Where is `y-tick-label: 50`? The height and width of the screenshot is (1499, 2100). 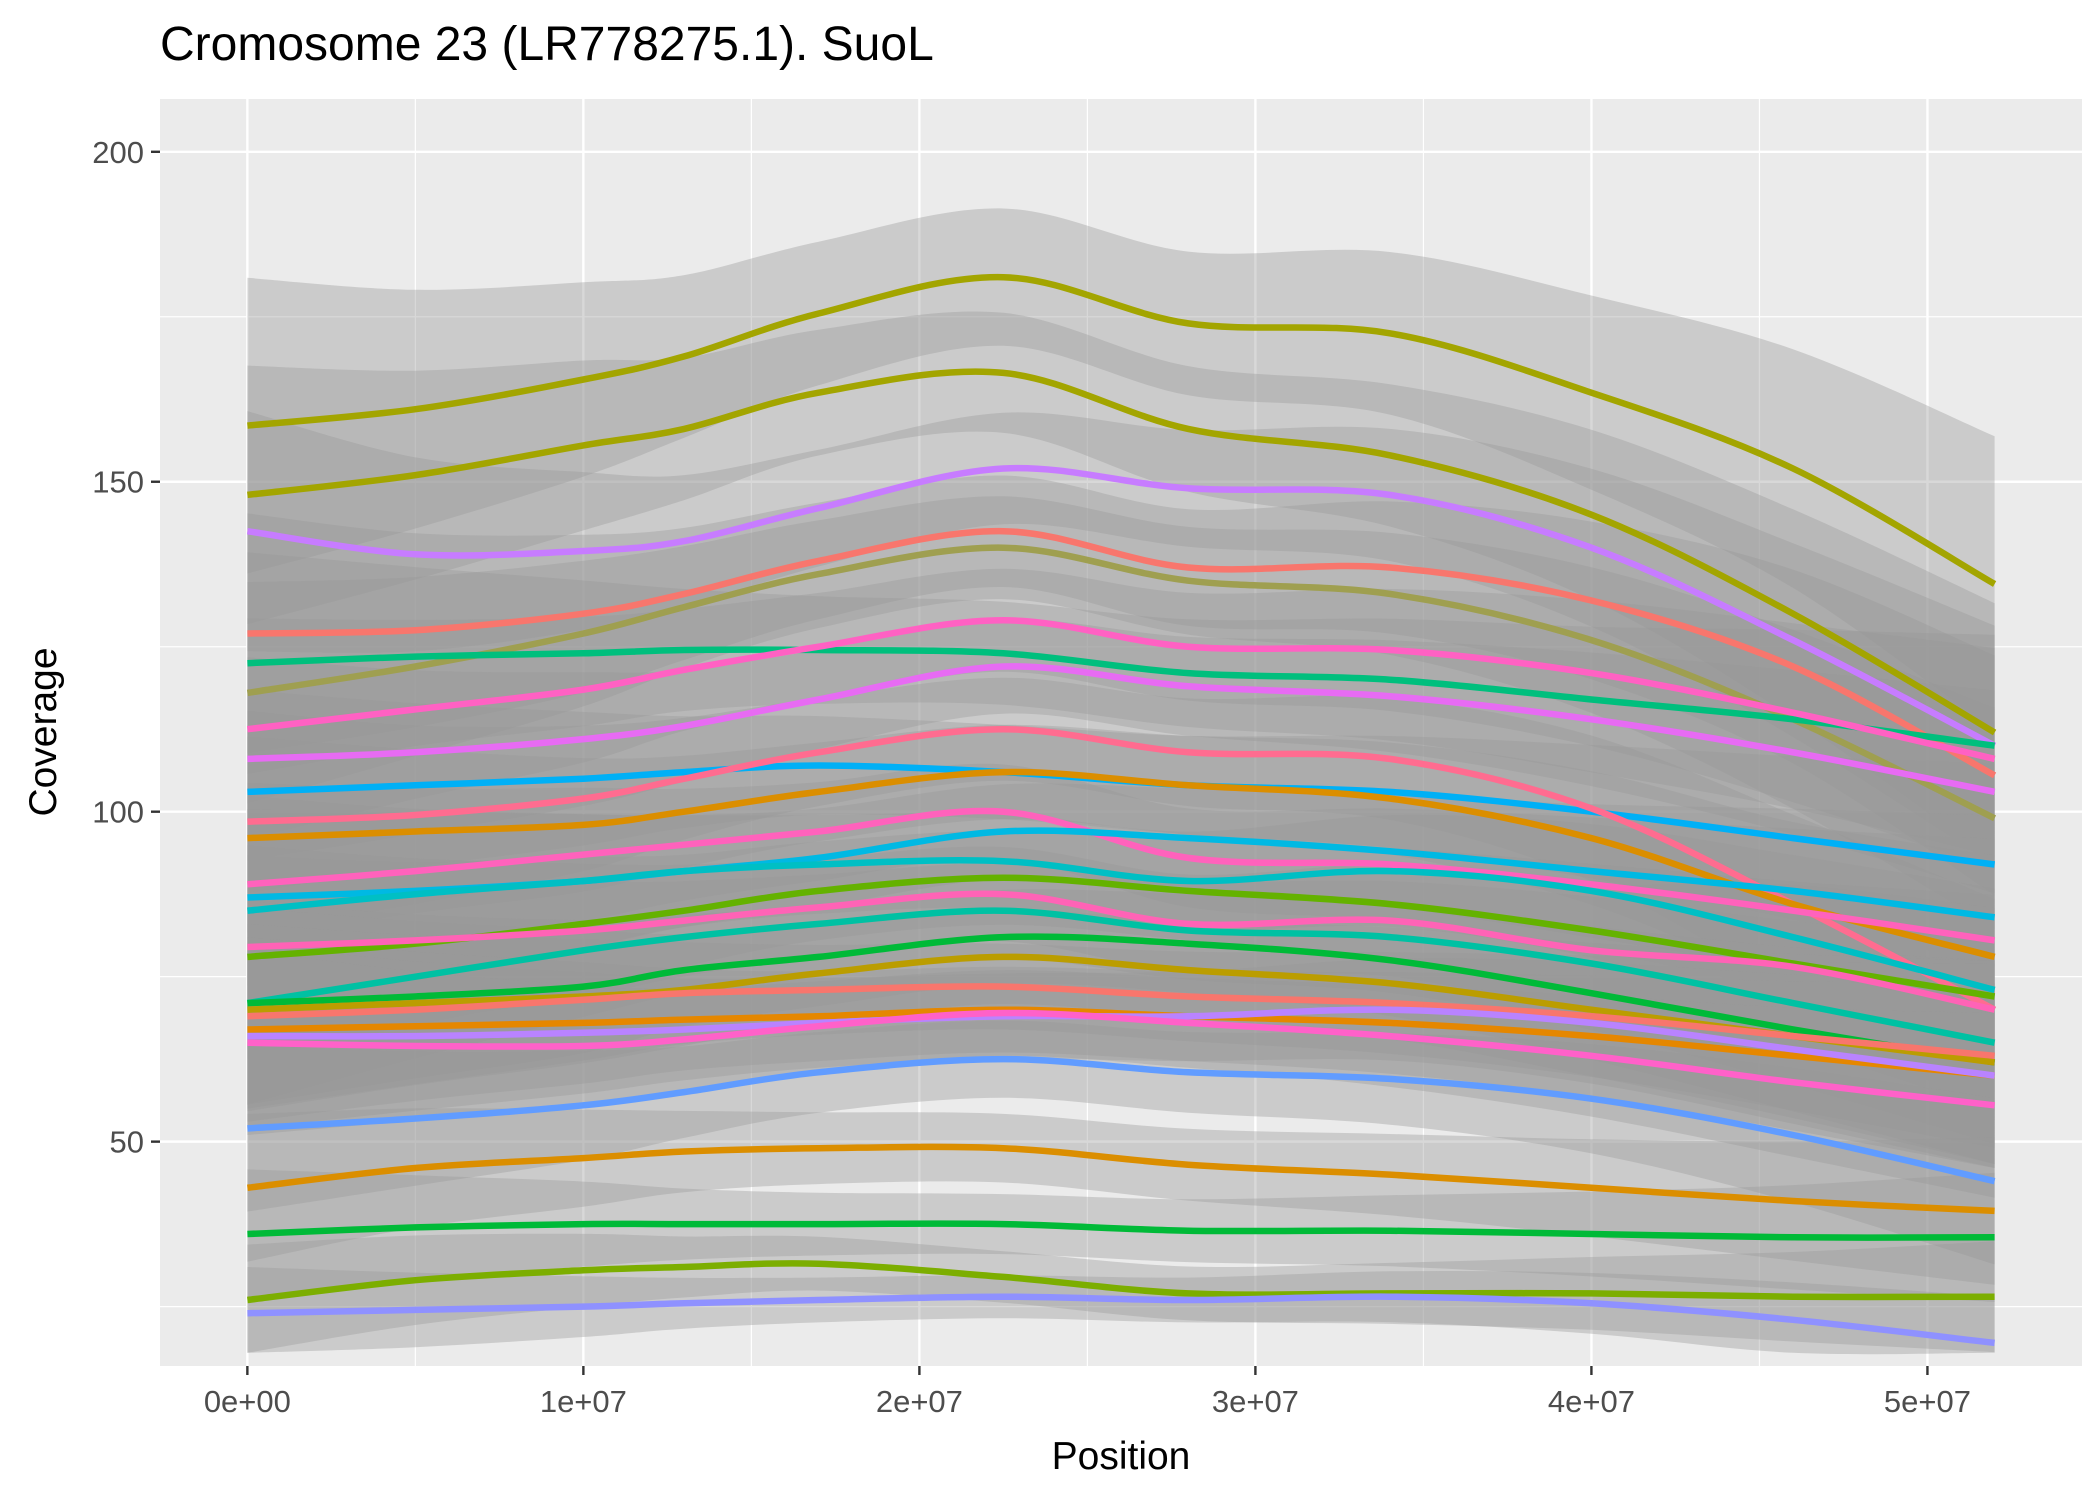 y-tick-label: 50 is located at coordinates (127, 1142).